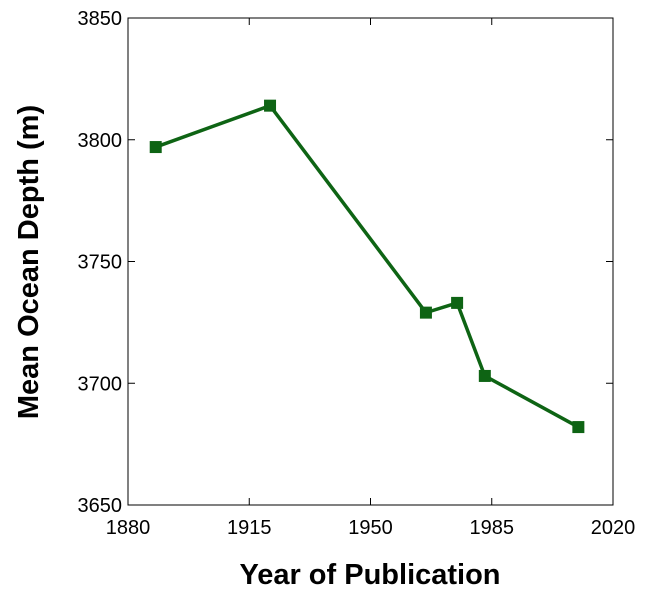 The width and height of the screenshot is (650, 600). What do you see at coordinates (492, 528) in the screenshot?
I see `x-tick-label: 1985` at bounding box center [492, 528].